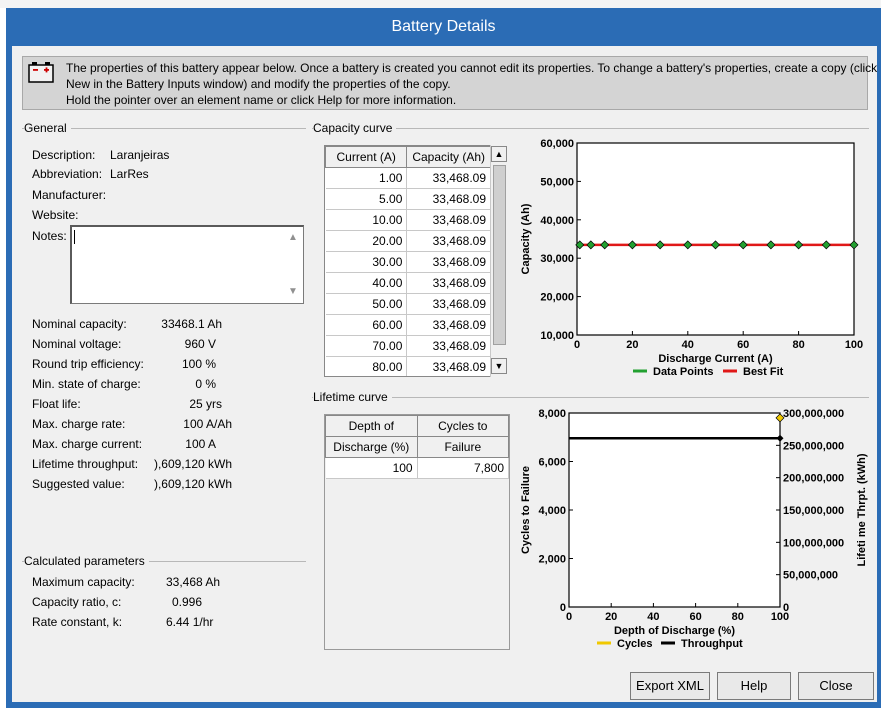 This screenshot has height=708, width=881. Describe the element at coordinates (557, 144) in the screenshot. I see `y-tick-label: 60,000` at that location.